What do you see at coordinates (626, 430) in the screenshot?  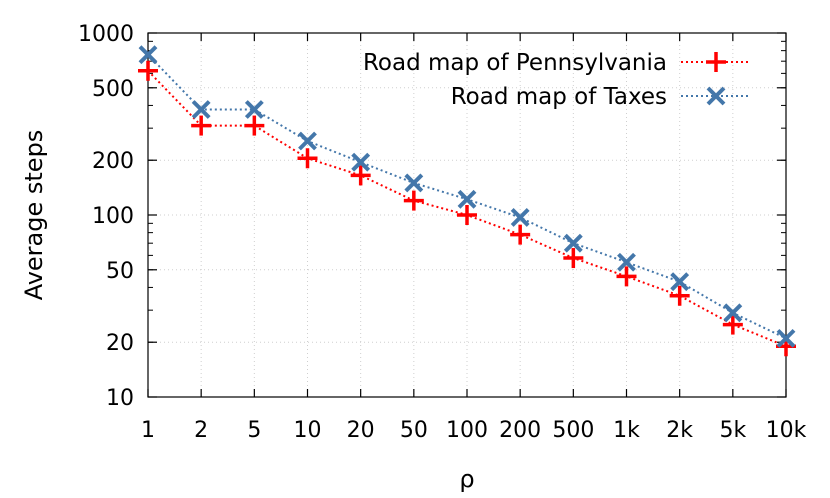 I see `x-tick-label: 1k` at bounding box center [626, 430].